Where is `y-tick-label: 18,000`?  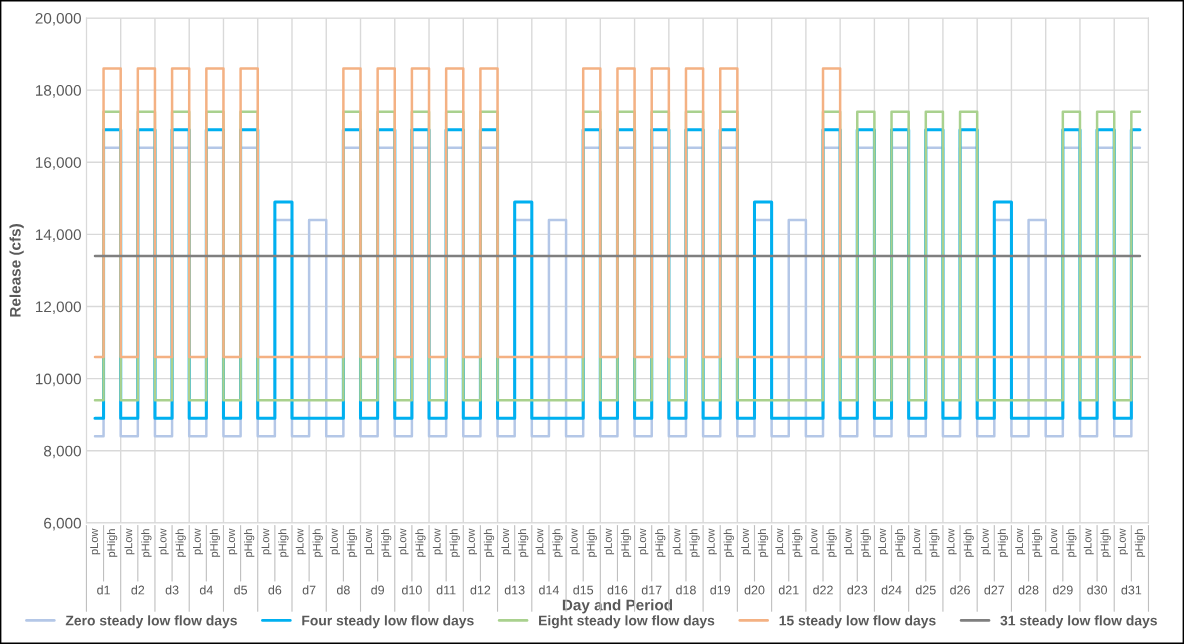 y-tick-label: 18,000 is located at coordinates (58, 91).